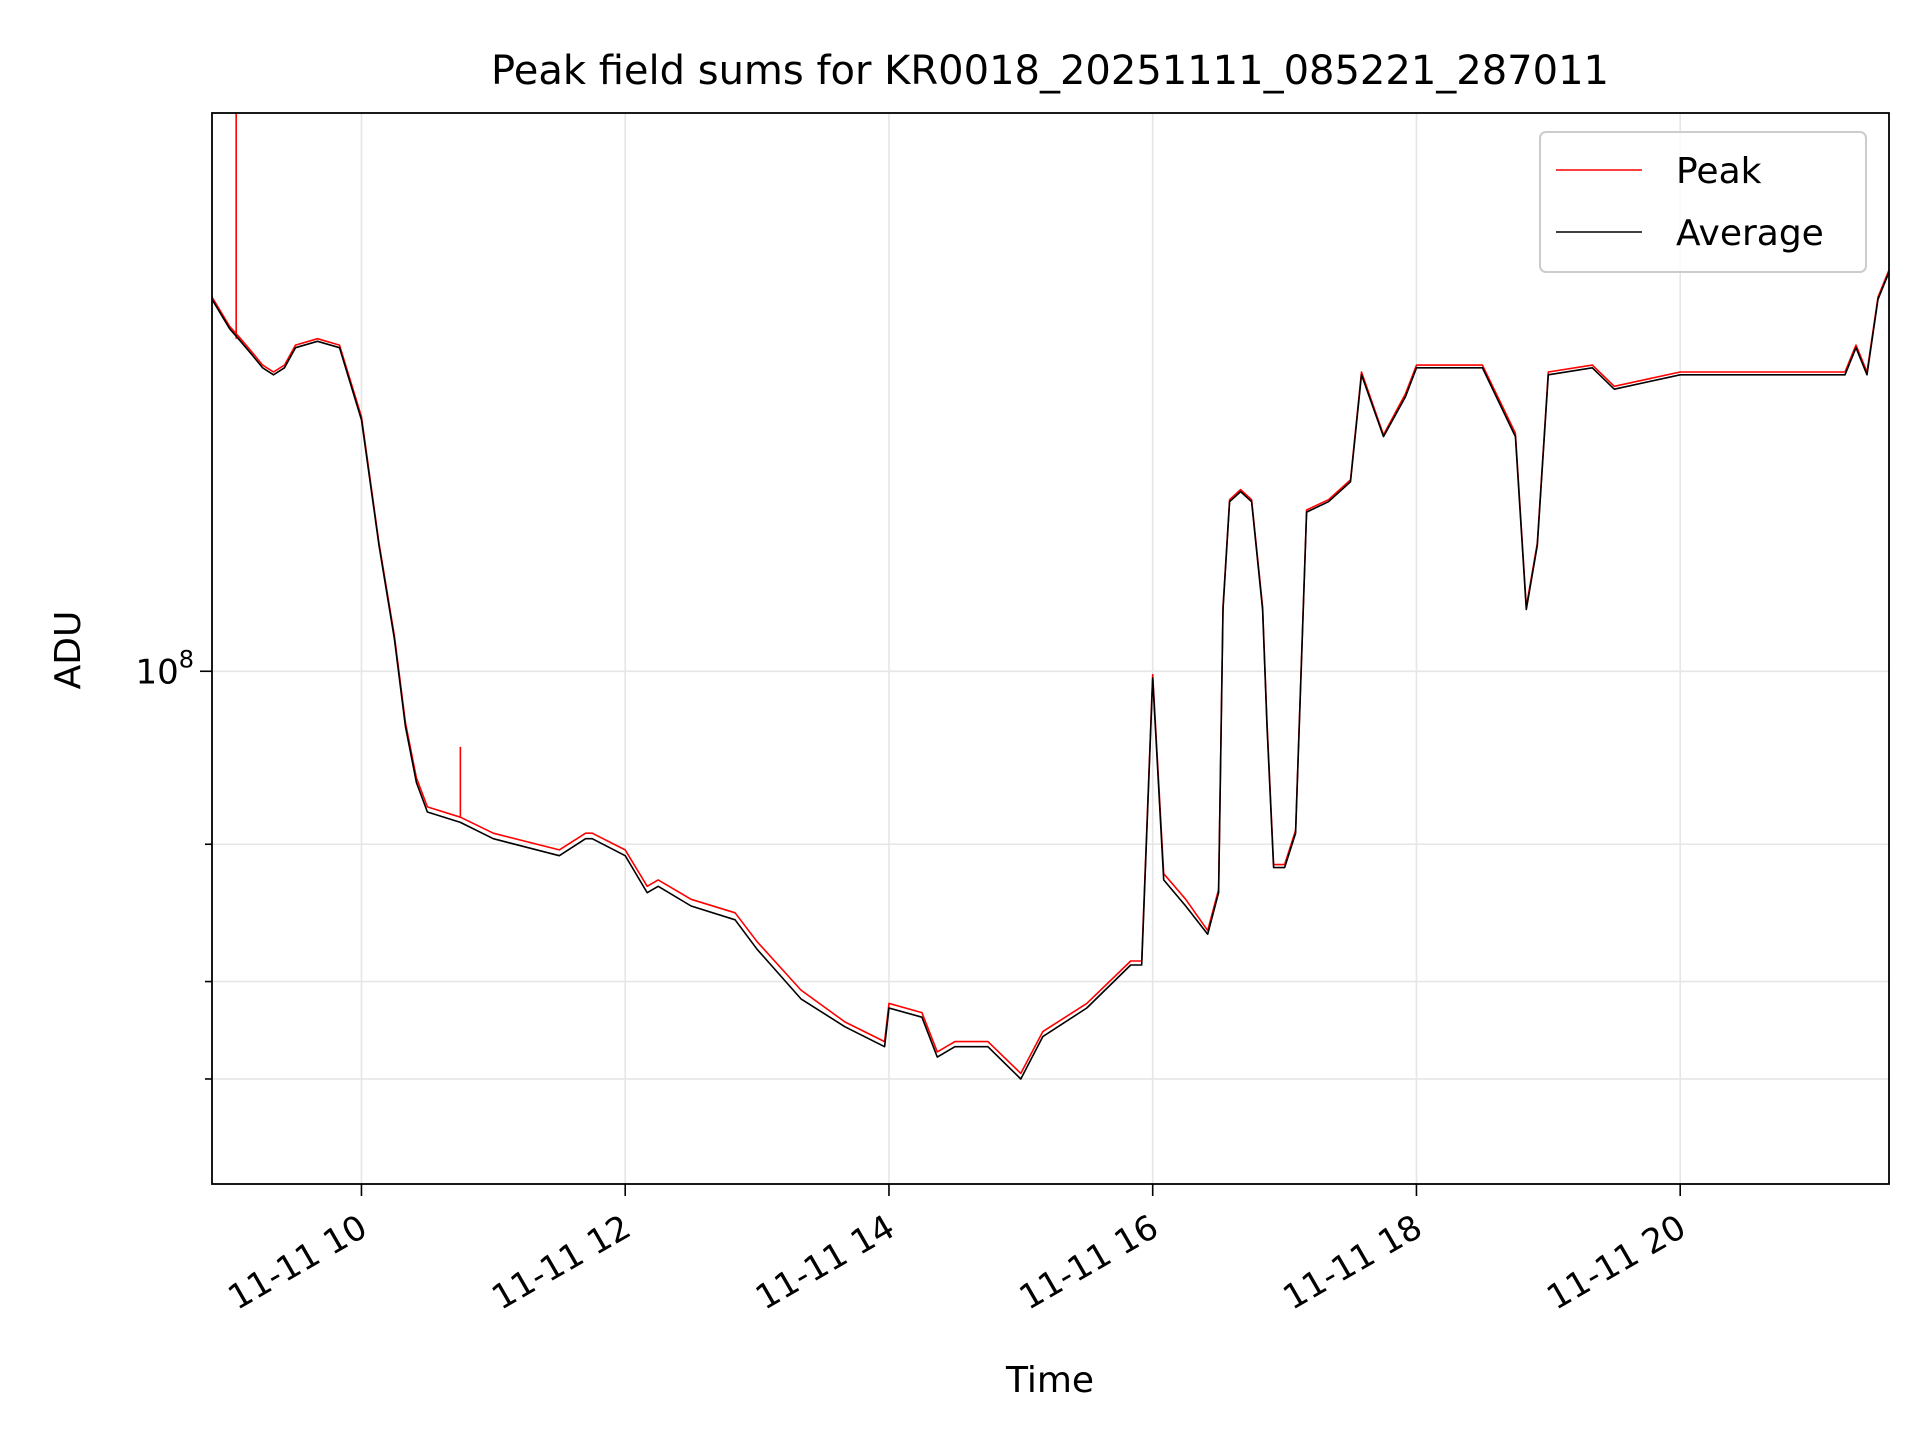 This screenshot has width=1920, height=1440. I want to click on x-axis-label: Time, so click(1049, 1380).